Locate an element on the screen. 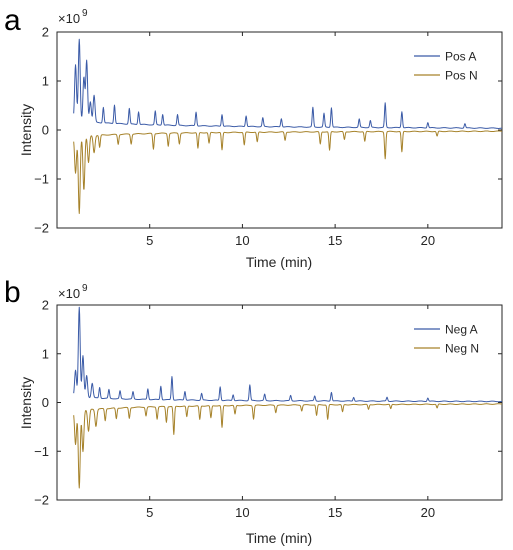  panel-b-y-tick-label: 0 is located at coordinates (45, 402).